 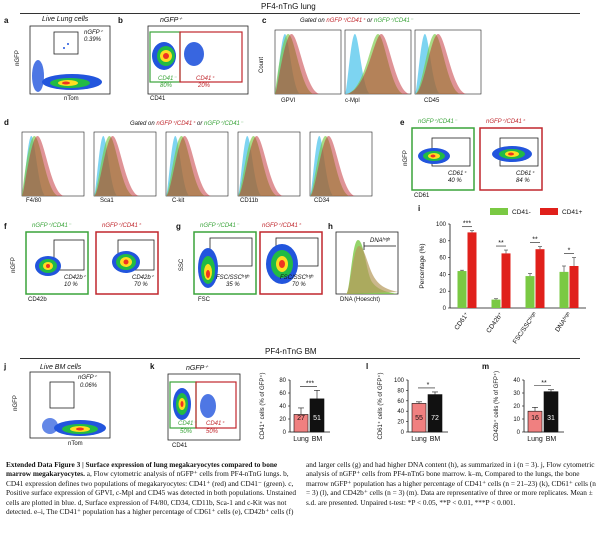 I want to click on panel-g-green-pct: 35 %, so click(x=233, y=285).